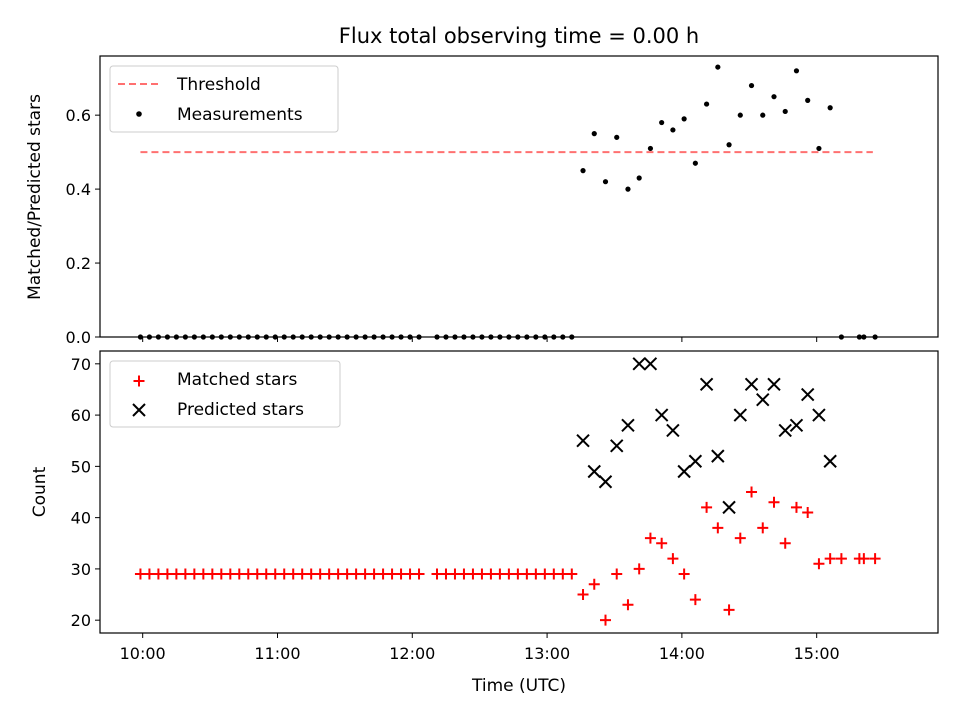  I want to click on x-tick-label: 14:00, so click(682, 653).